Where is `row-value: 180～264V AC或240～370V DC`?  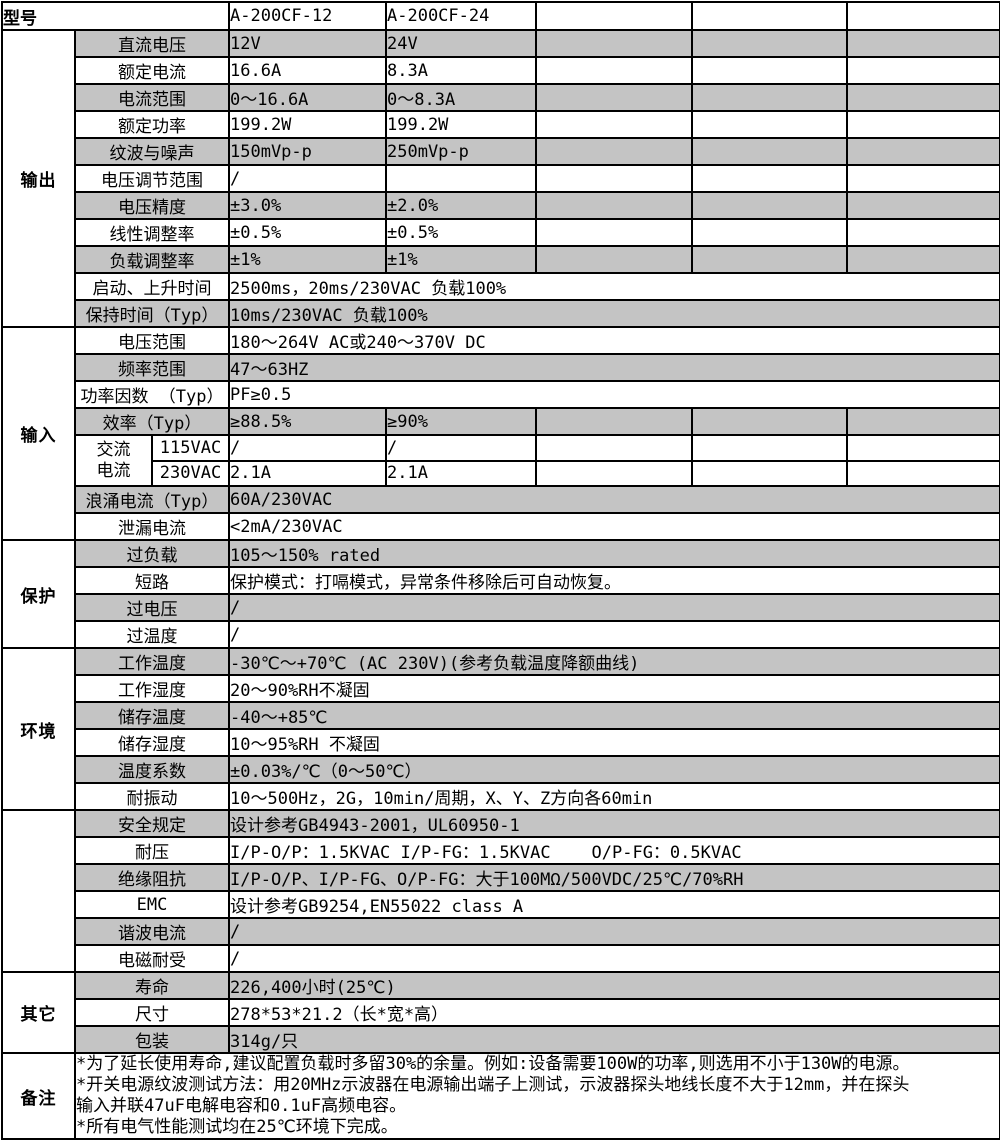 row-value: 180～264V AC或240～370V DC is located at coordinates (614, 340).